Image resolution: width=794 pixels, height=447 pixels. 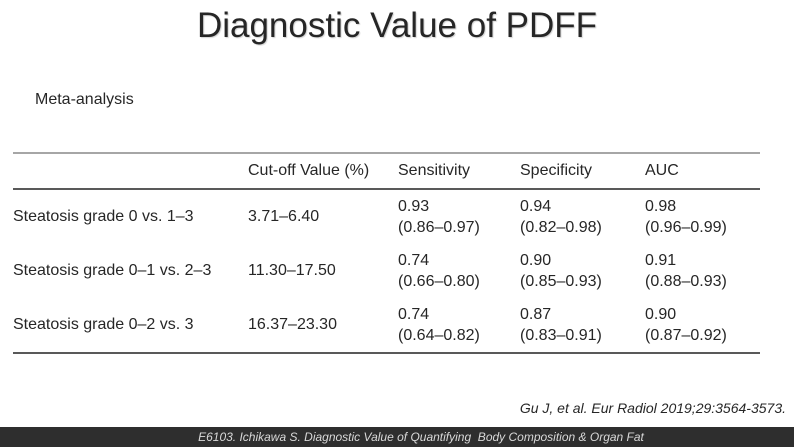 I want to click on cell-sensitivity: 0.74 (0.64–0.82), so click(x=459, y=325).